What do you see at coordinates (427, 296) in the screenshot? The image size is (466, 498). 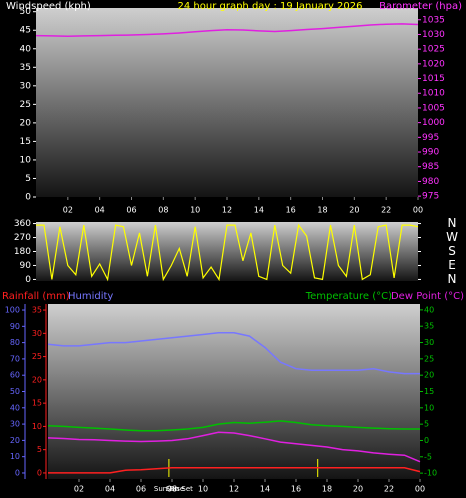 I see `legend-entry: Dew Point (°C)` at bounding box center [427, 296].